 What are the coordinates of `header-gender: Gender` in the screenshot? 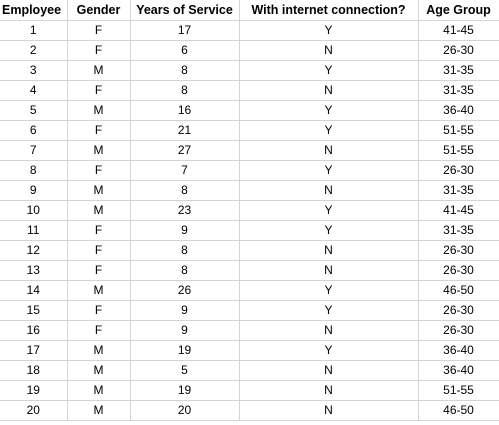 It's located at (99, 10).